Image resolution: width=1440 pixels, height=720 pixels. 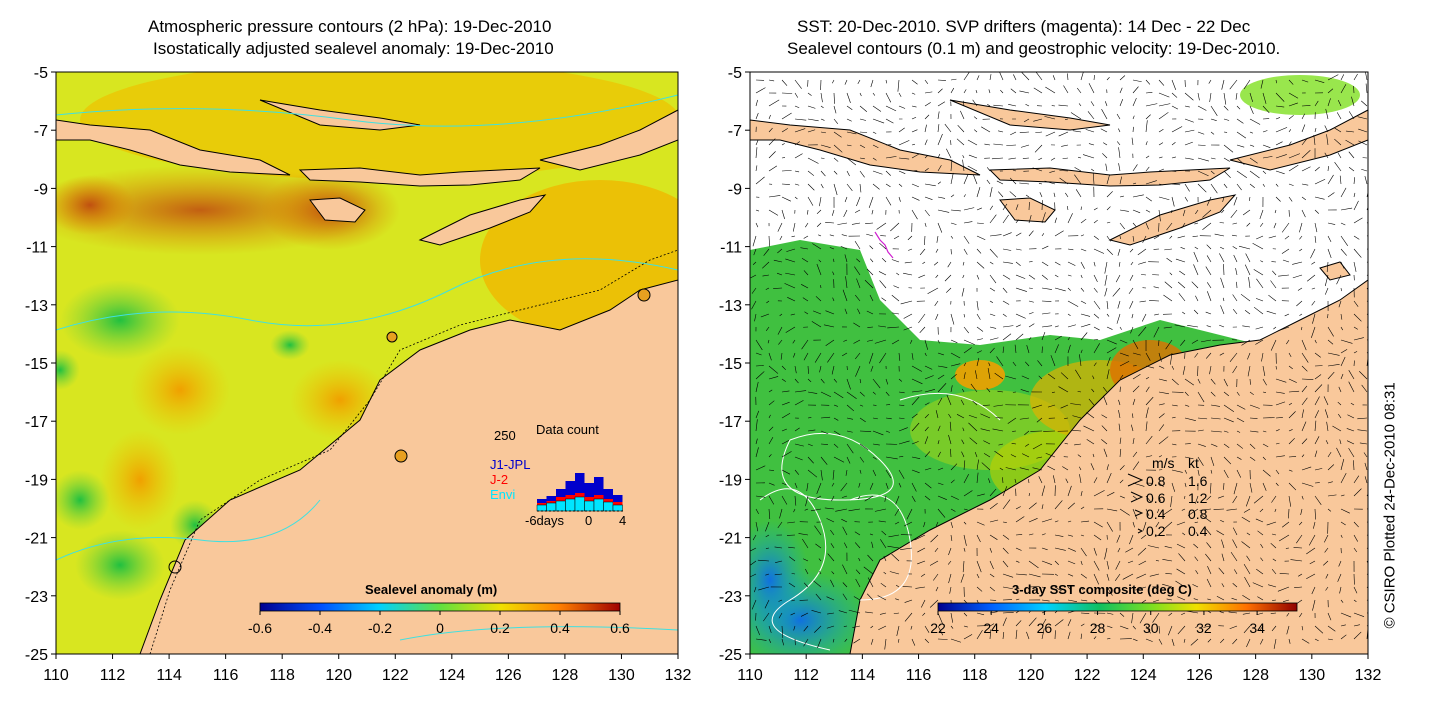 What do you see at coordinates (884, 245) in the screenshot?
I see `svp-drifter-track` at bounding box center [884, 245].